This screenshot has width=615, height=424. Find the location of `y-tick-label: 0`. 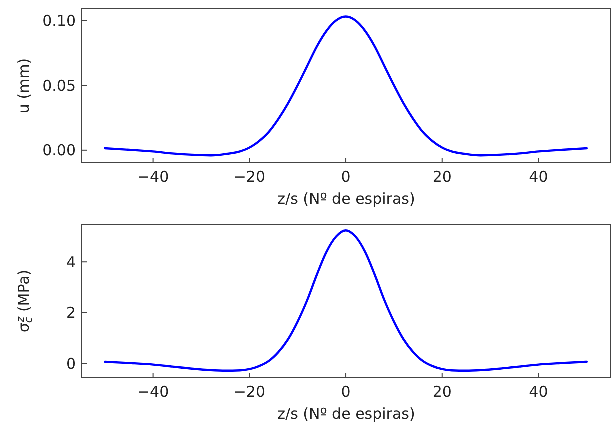

y-tick-label: 0 is located at coordinates (71, 364).